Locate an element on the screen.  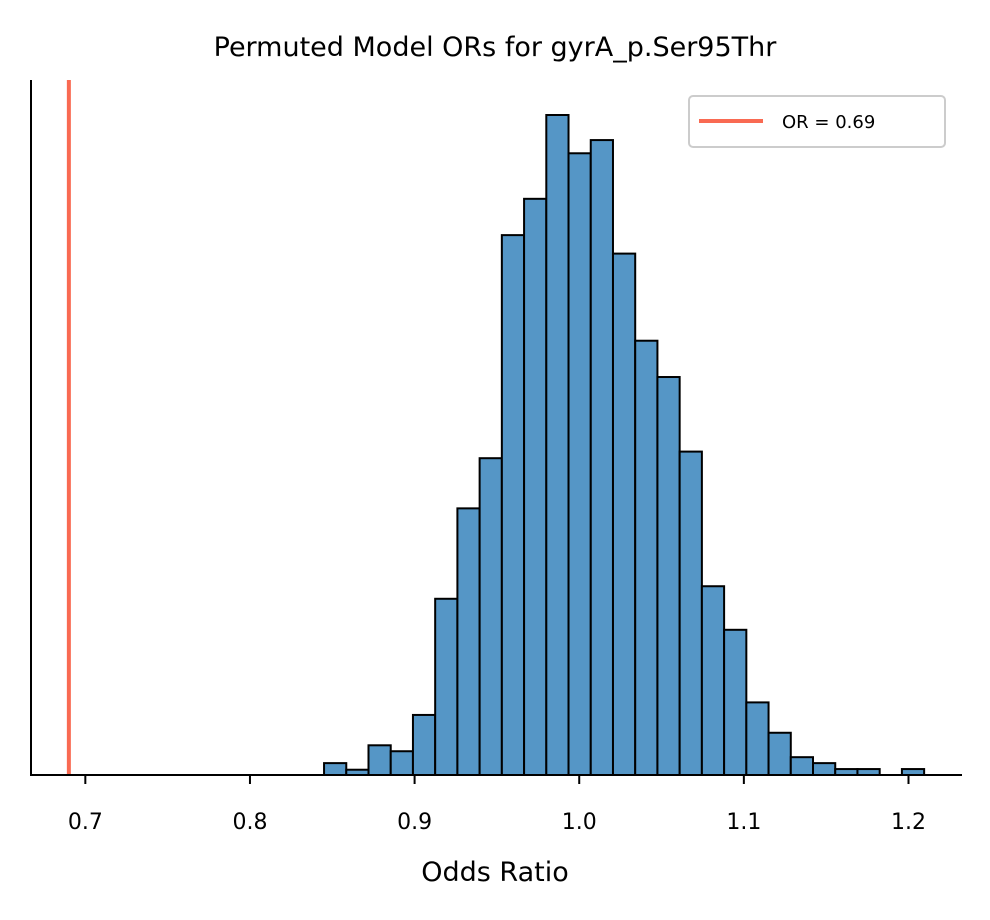
chart-title: Permuted Model ORs for gyrA_p.Ser95Thr is located at coordinates (496, 47).